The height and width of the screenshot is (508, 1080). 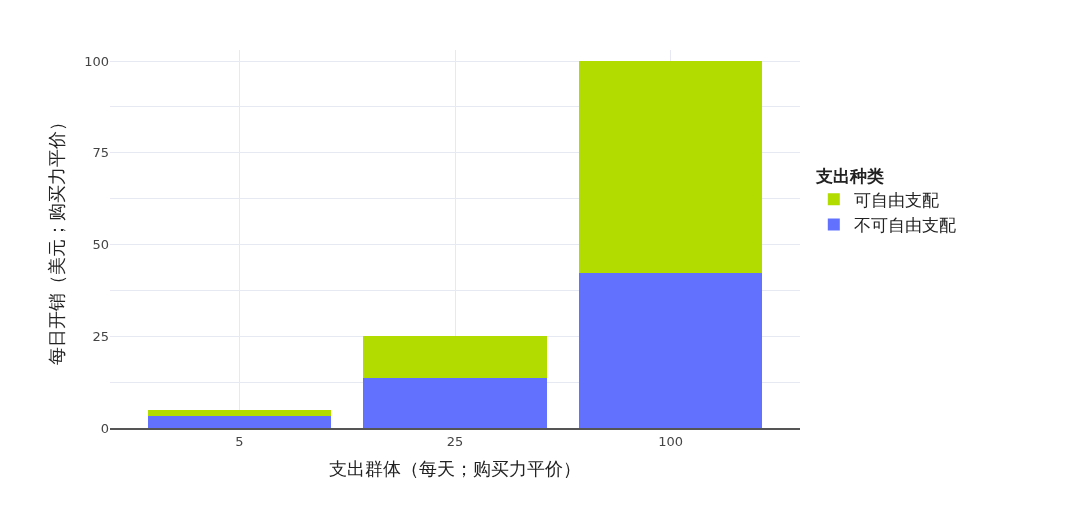 I want to click on legend-title: 支出种类, so click(x=849, y=175).